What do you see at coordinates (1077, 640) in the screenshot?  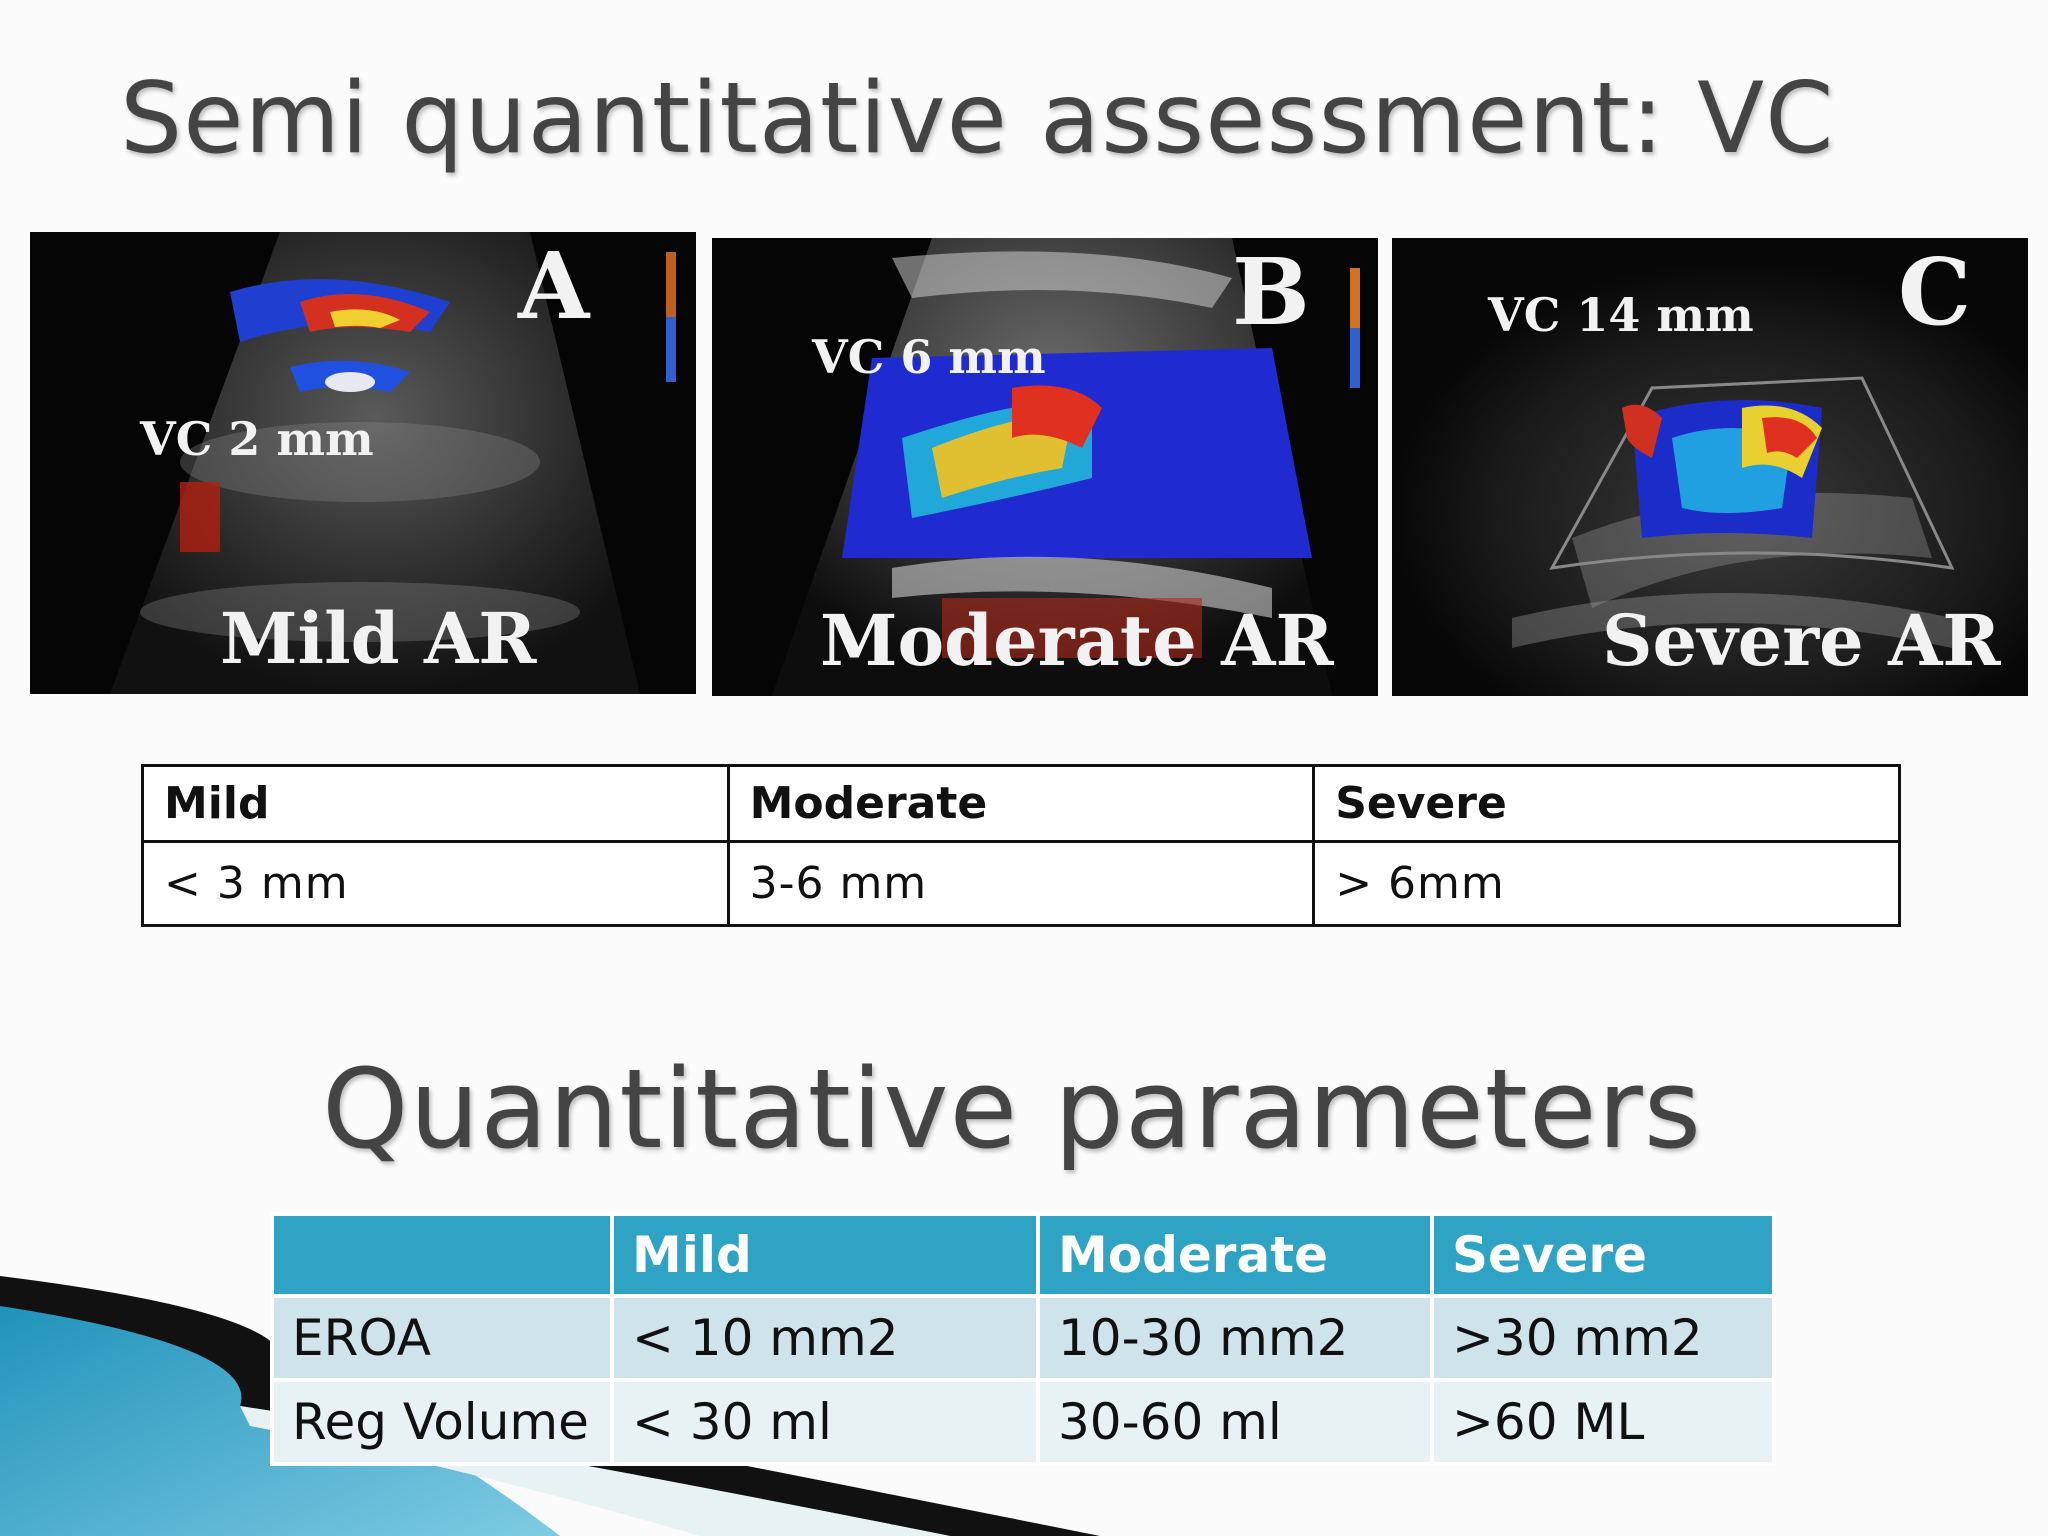 I see `ar-grade-label: Moderate AR` at bounding box center [1077, 640].